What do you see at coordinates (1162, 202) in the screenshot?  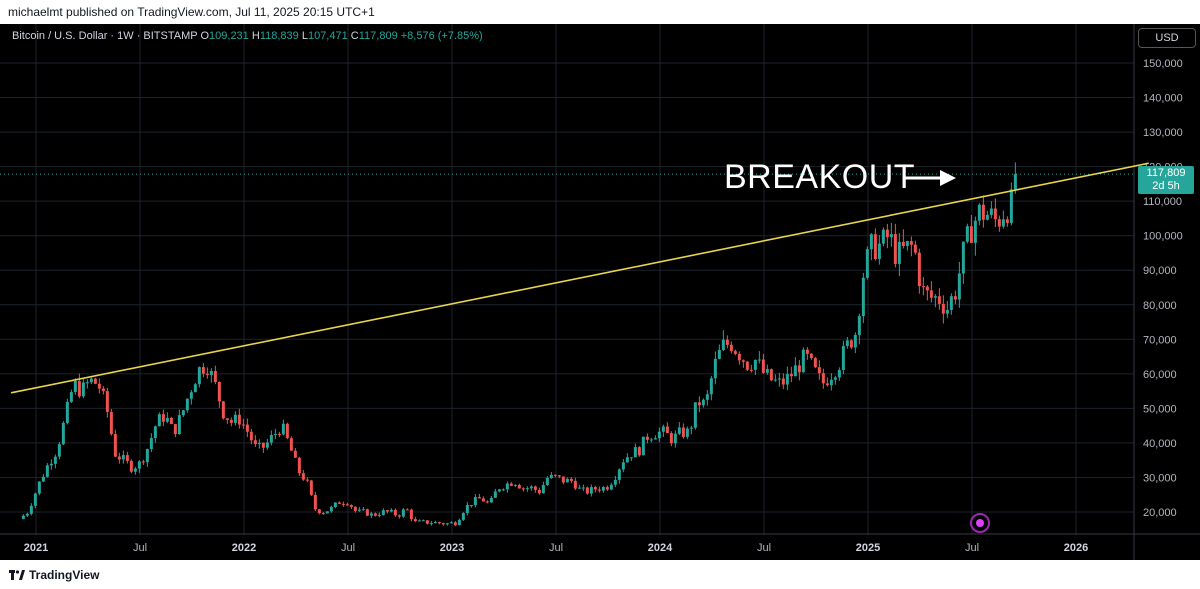 I see `y-tick-label: 110,000` at bounding box center [1162, 202].